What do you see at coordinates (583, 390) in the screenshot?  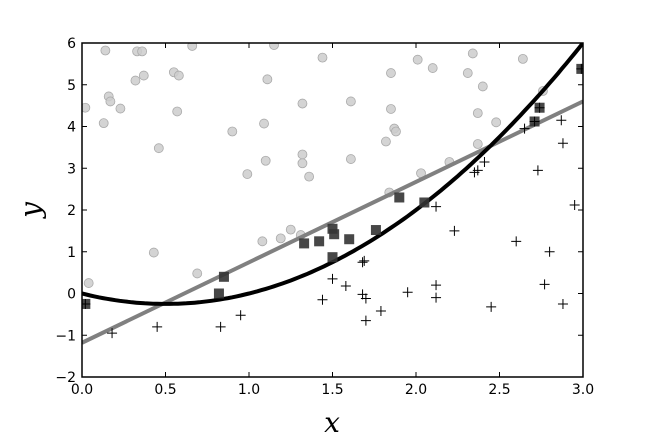 I see `x-tick-label: 3.0` at bounding box center [583, 390].